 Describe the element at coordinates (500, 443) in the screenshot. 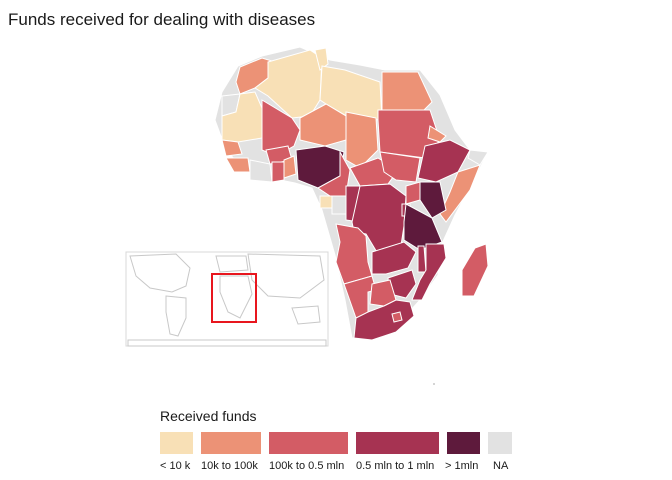

I see `legend-swatch-na` at that location.